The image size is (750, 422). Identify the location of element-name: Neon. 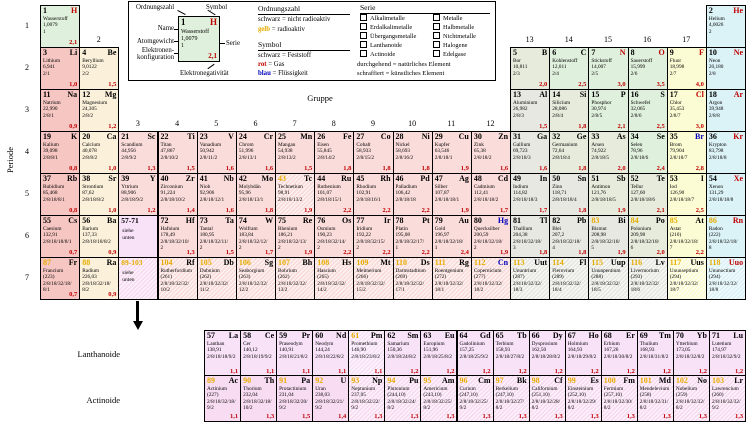
(714, 60).